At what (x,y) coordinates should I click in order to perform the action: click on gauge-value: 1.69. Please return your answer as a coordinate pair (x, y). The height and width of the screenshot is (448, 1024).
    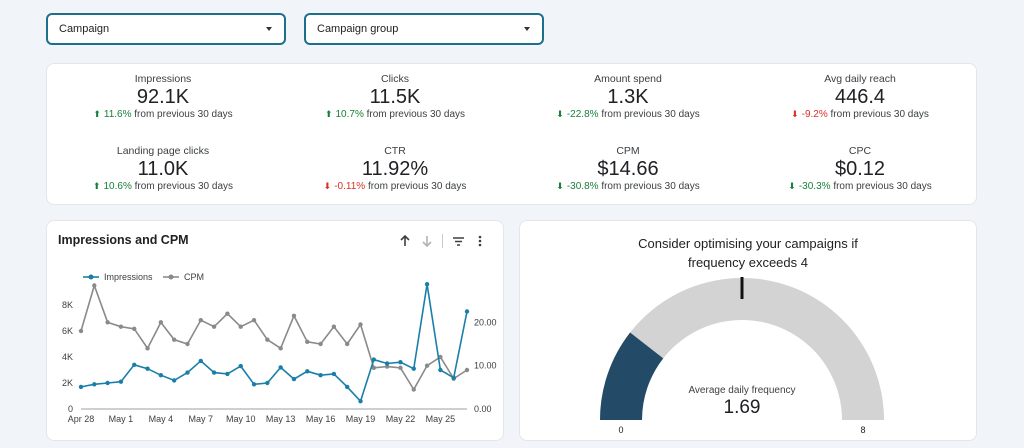
    Looking at the image, I should click on (742, 407).